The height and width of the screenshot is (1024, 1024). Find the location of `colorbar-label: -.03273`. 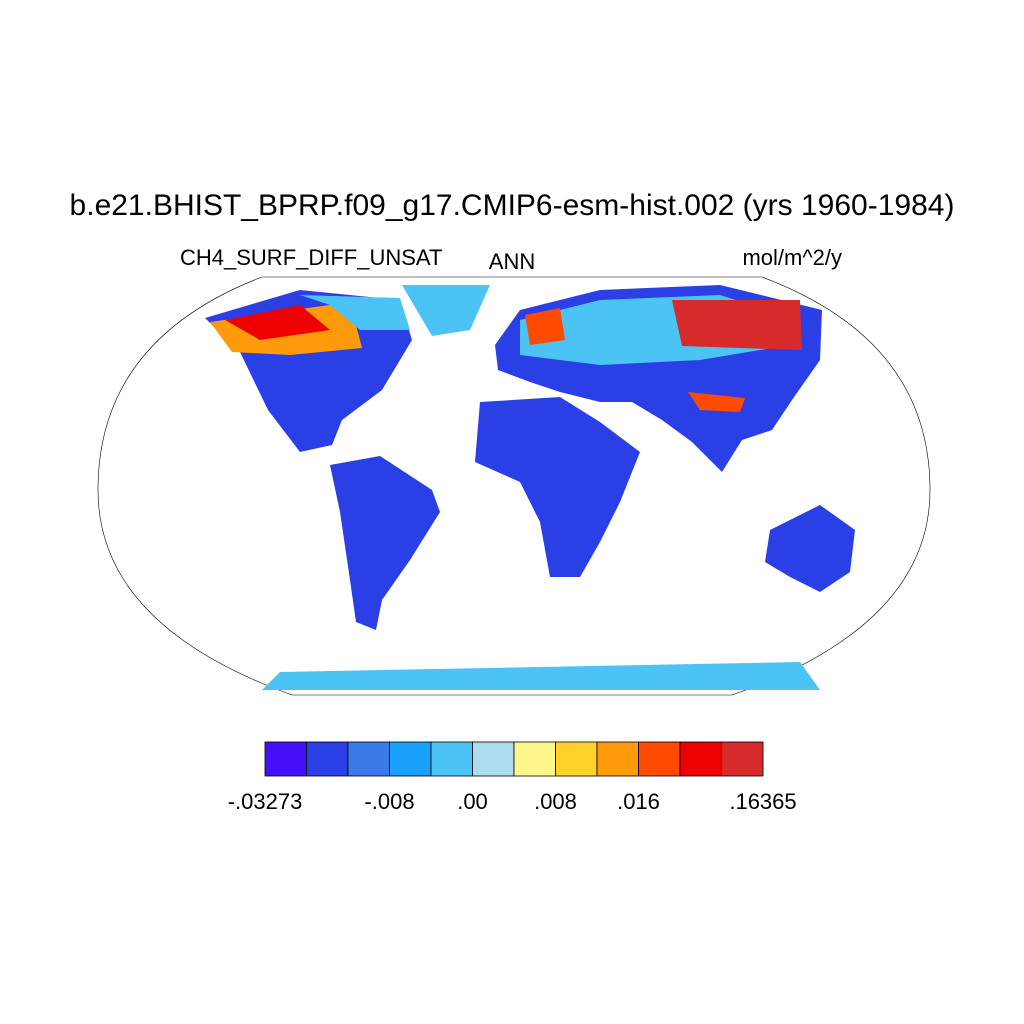

colorbar-label: -.03273 is located at coordinates (265, 801).